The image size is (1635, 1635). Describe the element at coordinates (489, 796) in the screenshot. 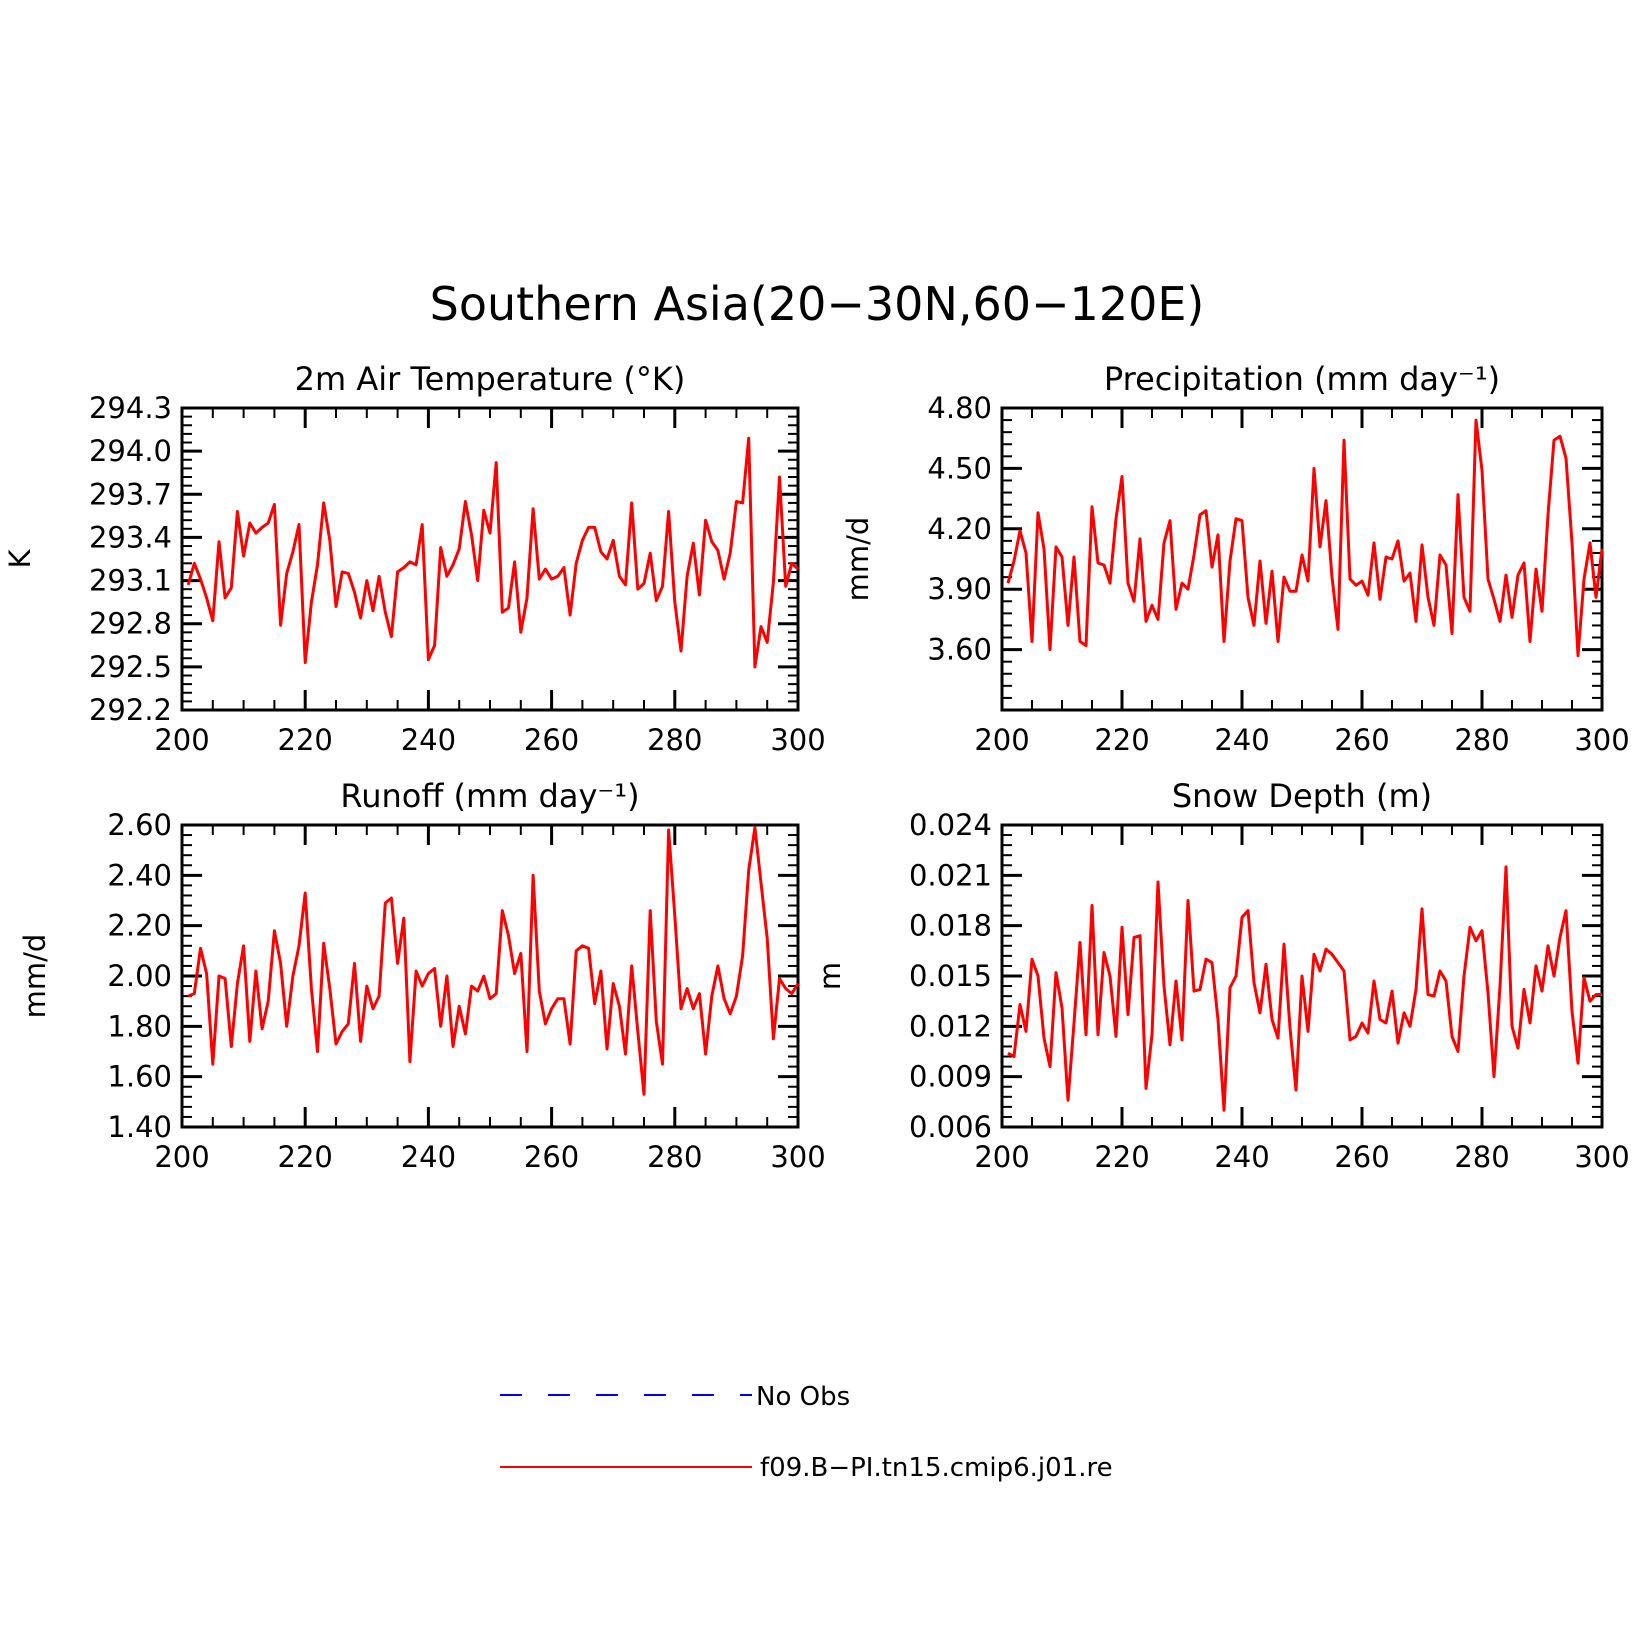

I see `panel-title: Runoff (mm day⁻¹)` at that location.